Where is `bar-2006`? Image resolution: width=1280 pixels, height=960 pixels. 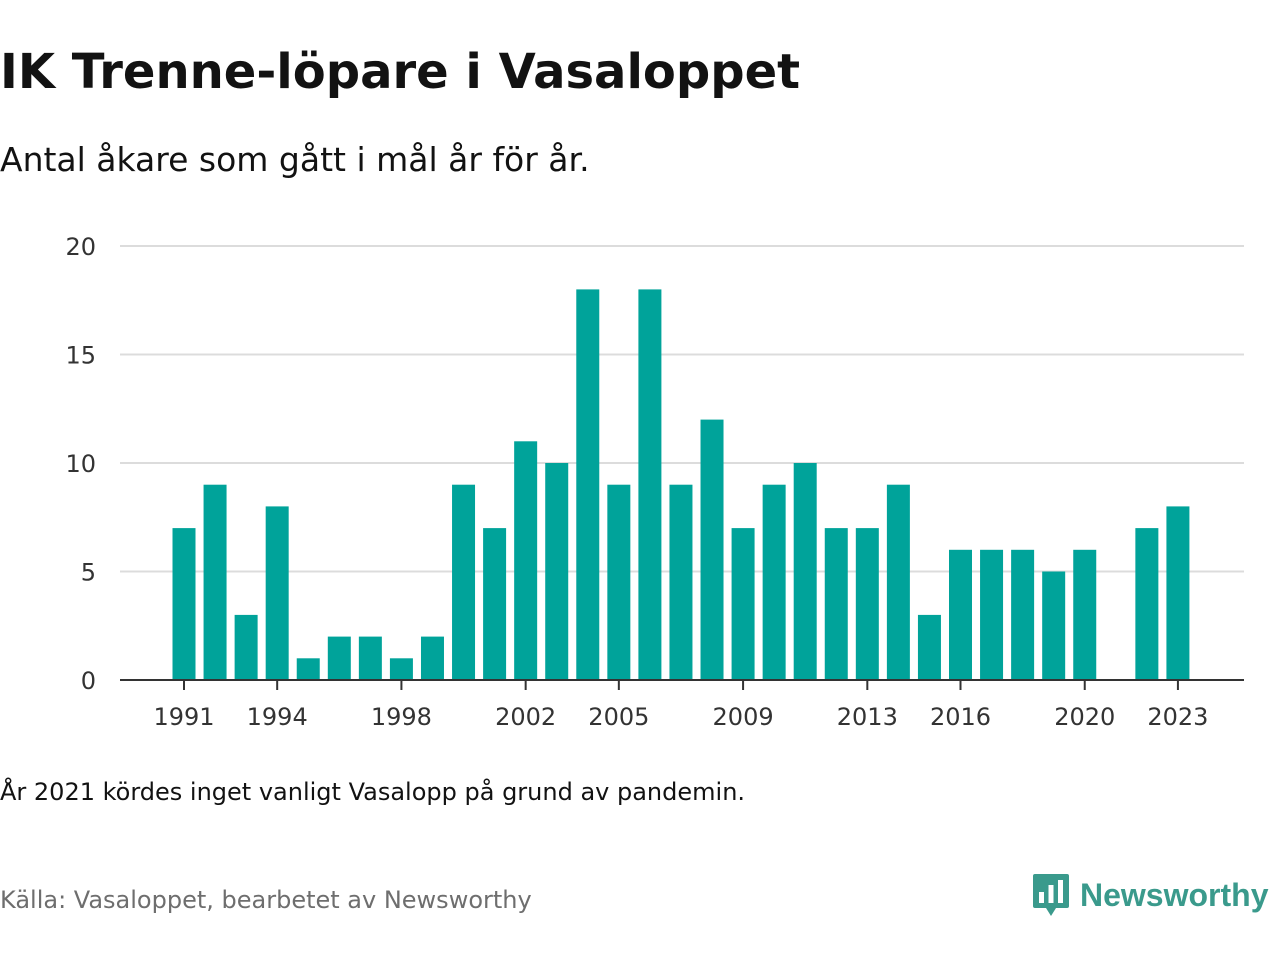 bar-2006 is located at coordinates (650, 484).